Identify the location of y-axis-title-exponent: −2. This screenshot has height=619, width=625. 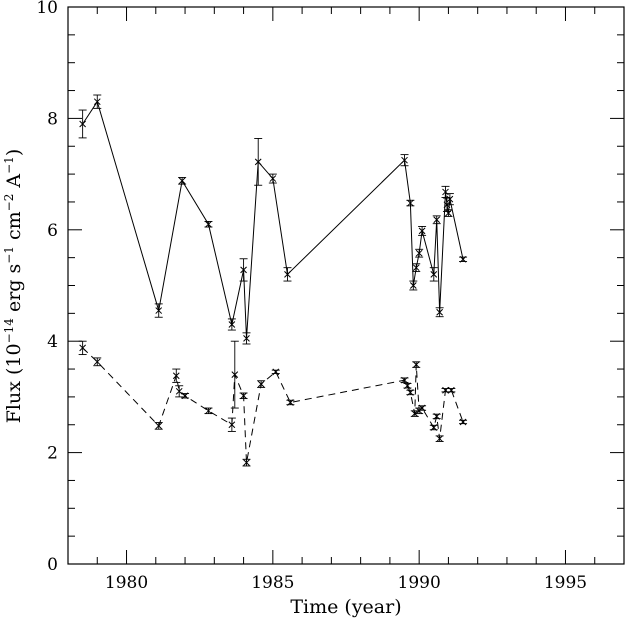
(9, 203).